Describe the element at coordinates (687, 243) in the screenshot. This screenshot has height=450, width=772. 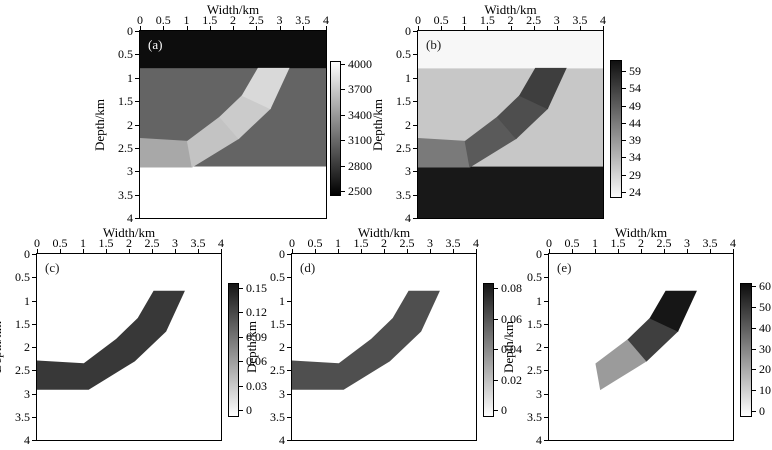
I see `x-tick-label-e-6: 3` at that location.